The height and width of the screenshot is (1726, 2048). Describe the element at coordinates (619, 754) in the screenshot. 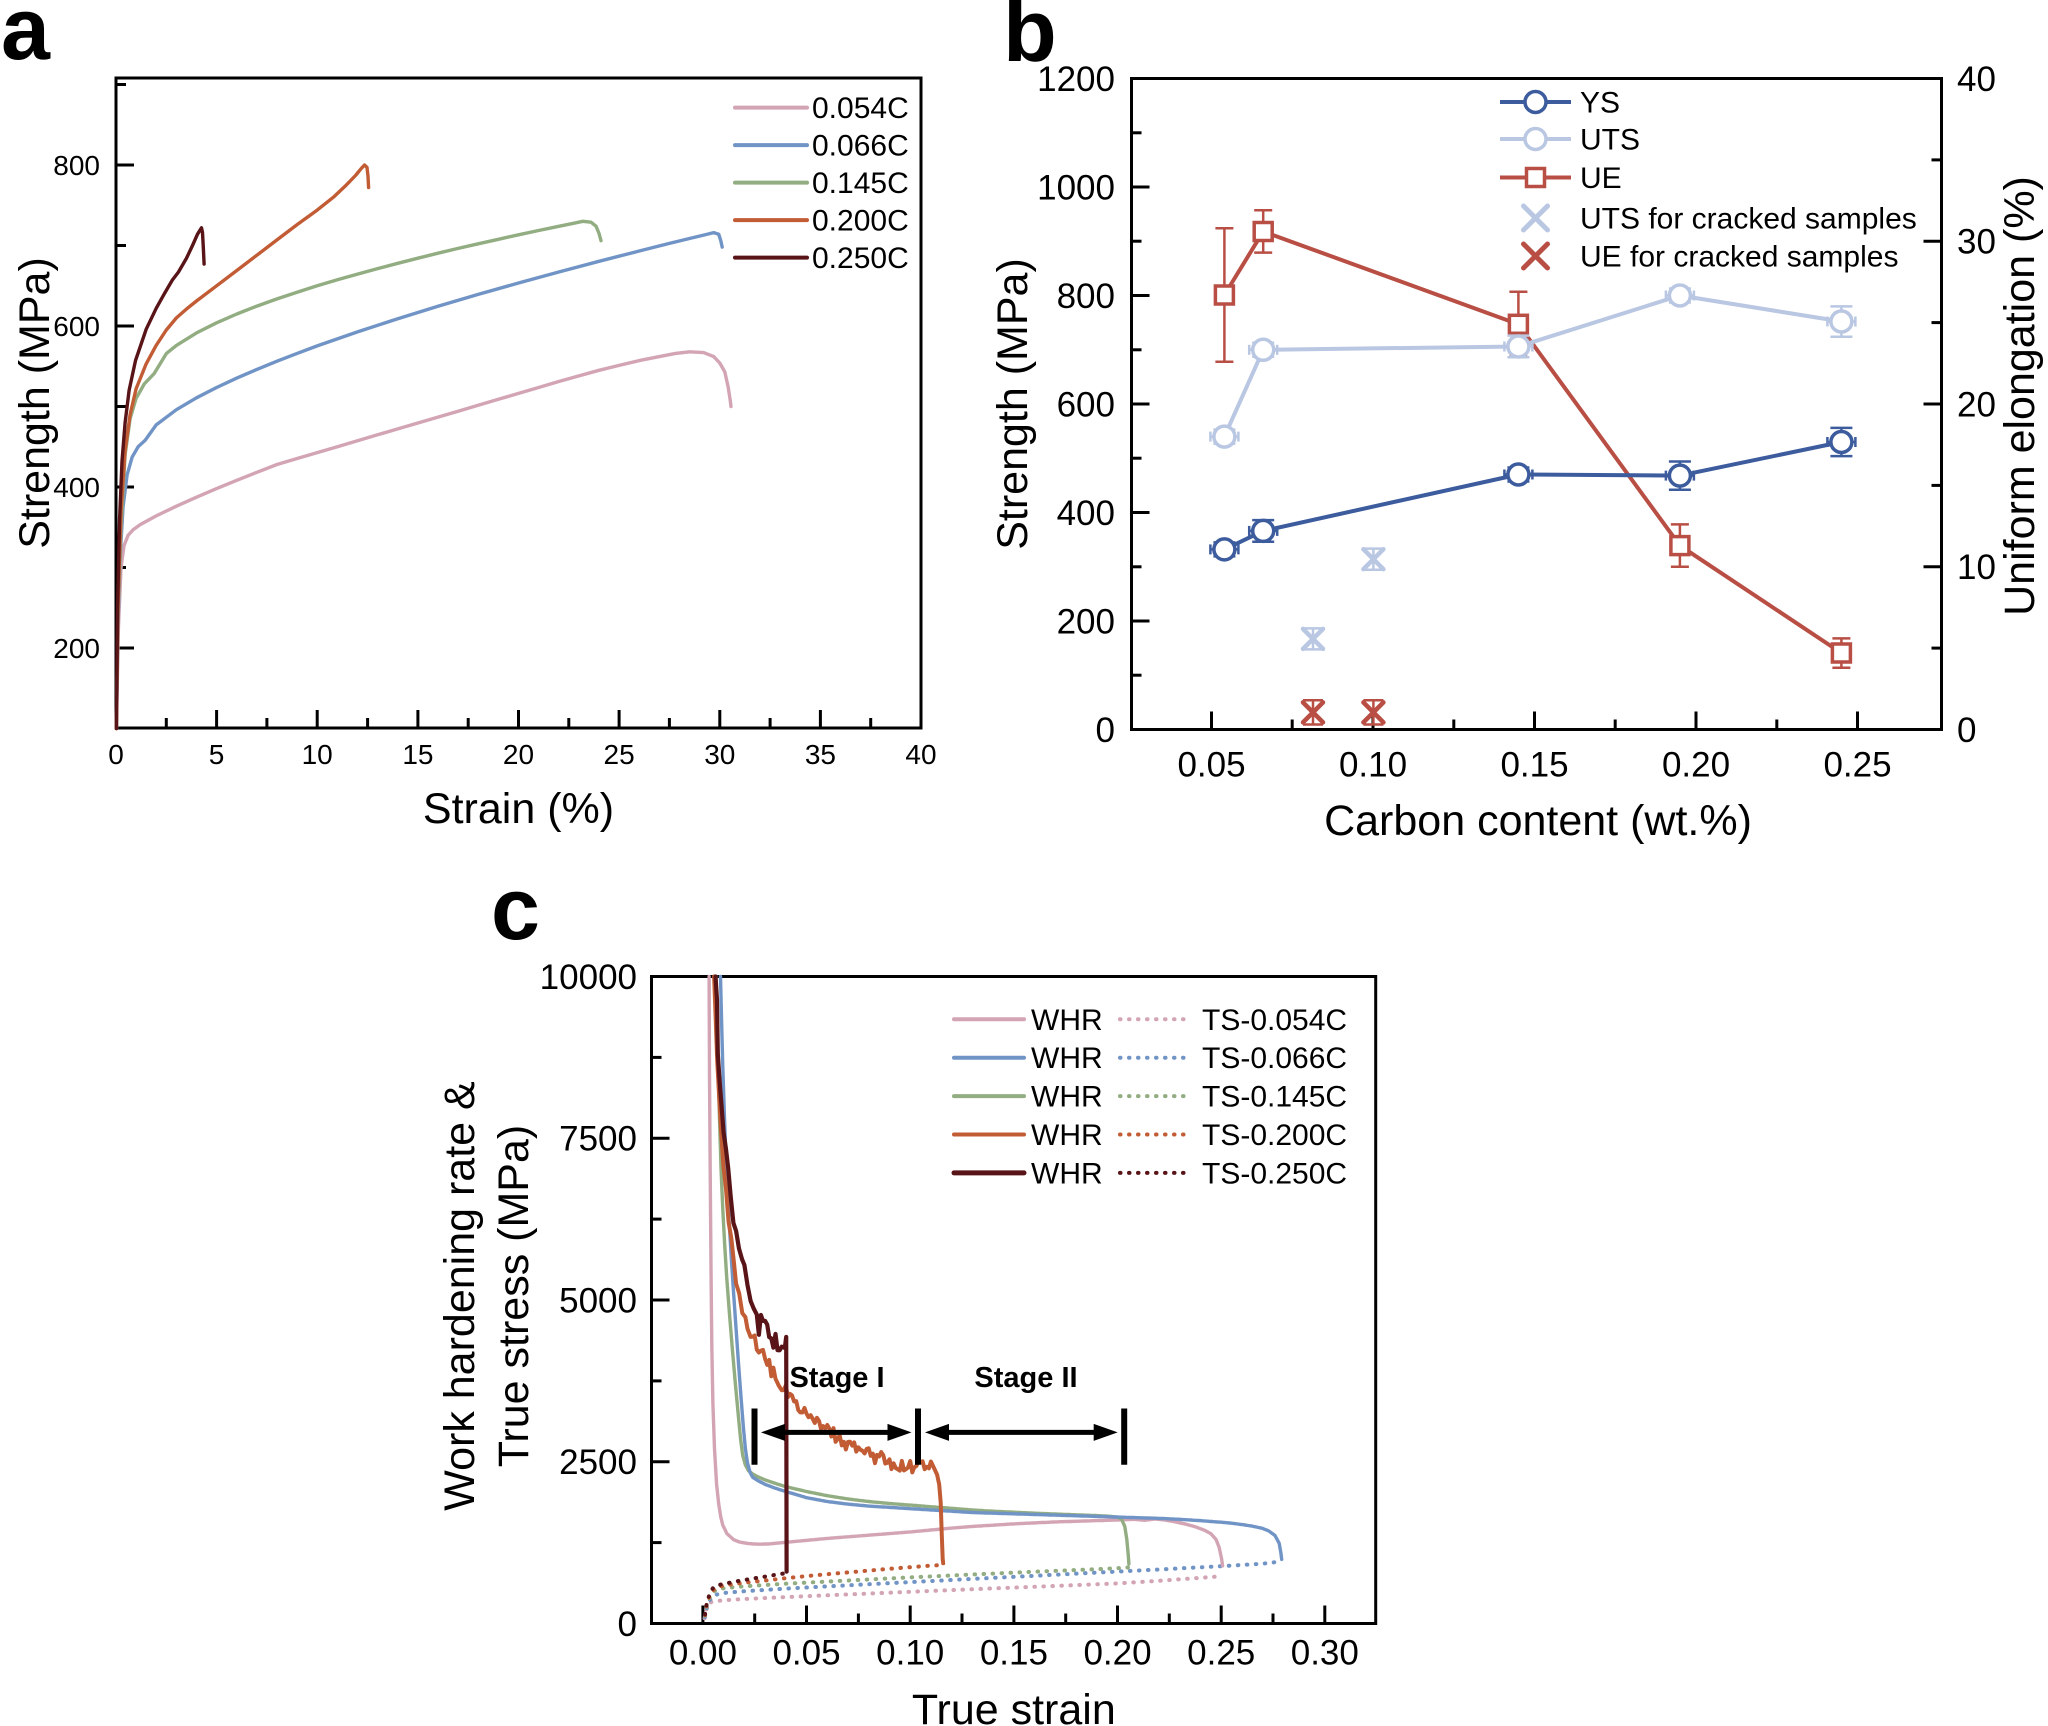

I see `svg-text: 25` at that location.